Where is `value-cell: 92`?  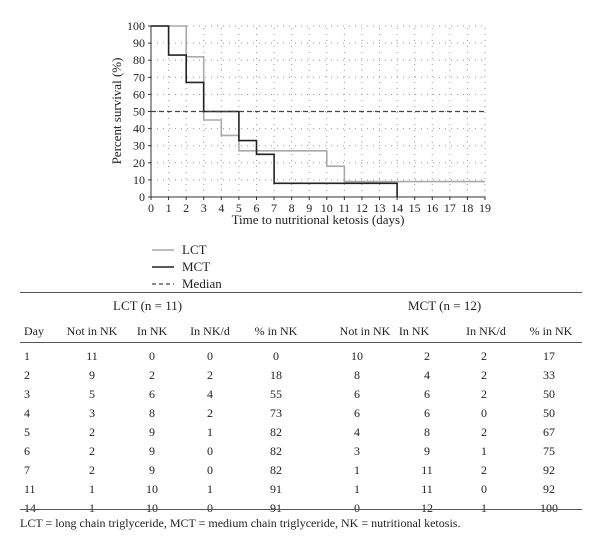 value-cell: 92 is located at coordinates (549, 470).